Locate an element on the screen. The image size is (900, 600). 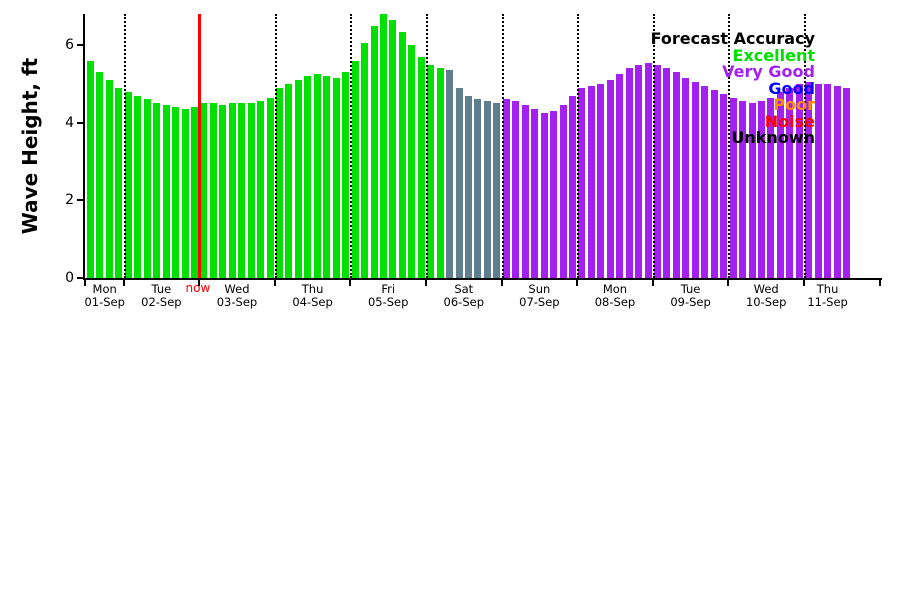
x-day-label-date: 05-Sep is located at coordinates (388, 301).